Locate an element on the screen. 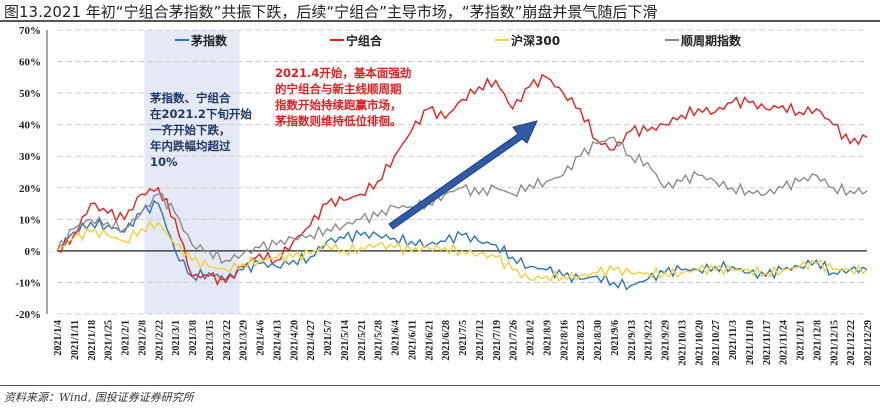 The image size is (880, 408). x-tick-label: 2021/10/27 is located at coordinates (716, 343).